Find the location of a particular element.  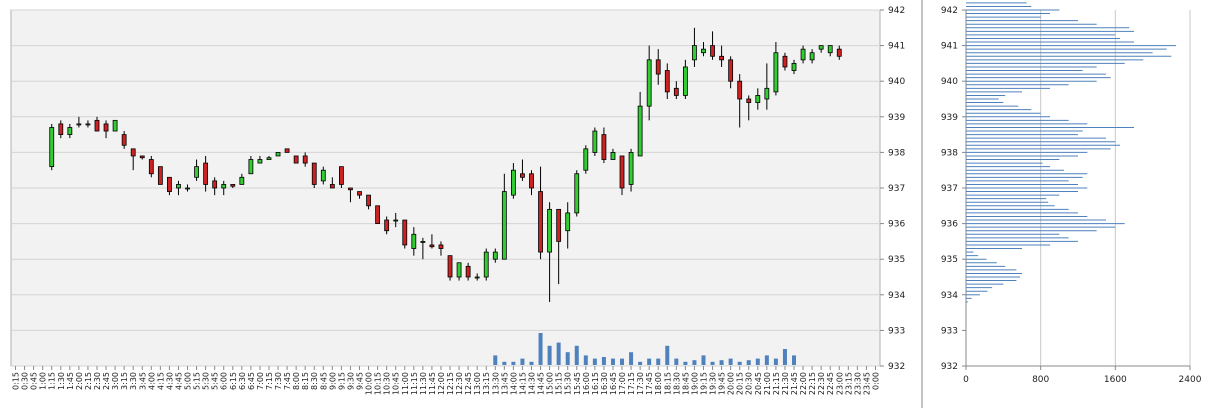

x-tick-label: 20:15 is located at coordinates (740, 383).